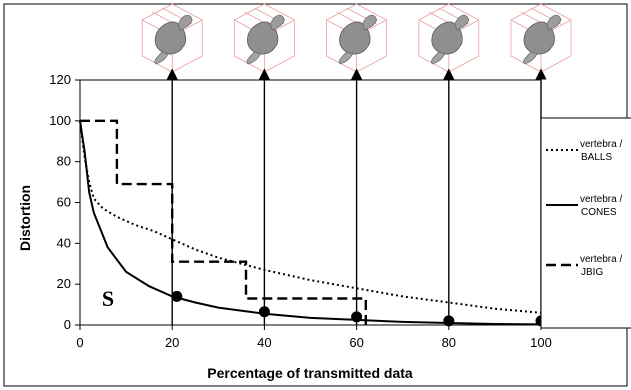 Image resolution: width=631 pixels, height=390 pixels. I want to click on y-tick-label: 60, so click(64, 202).